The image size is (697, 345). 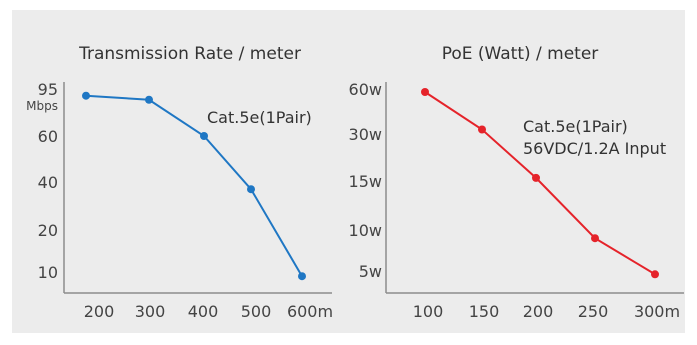 I want to click on chart2-xtick-100: 100, so click(x=428, y=311).